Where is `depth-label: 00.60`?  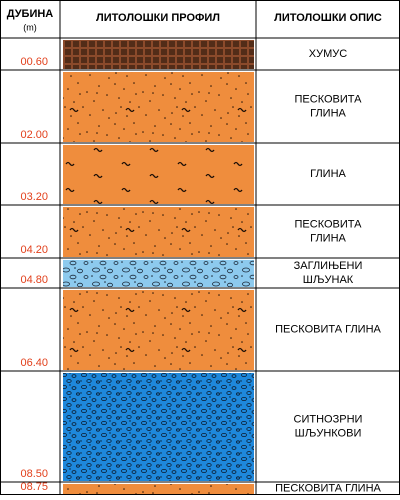
depth-label: 00.60 is located at coordinates (34, 62).